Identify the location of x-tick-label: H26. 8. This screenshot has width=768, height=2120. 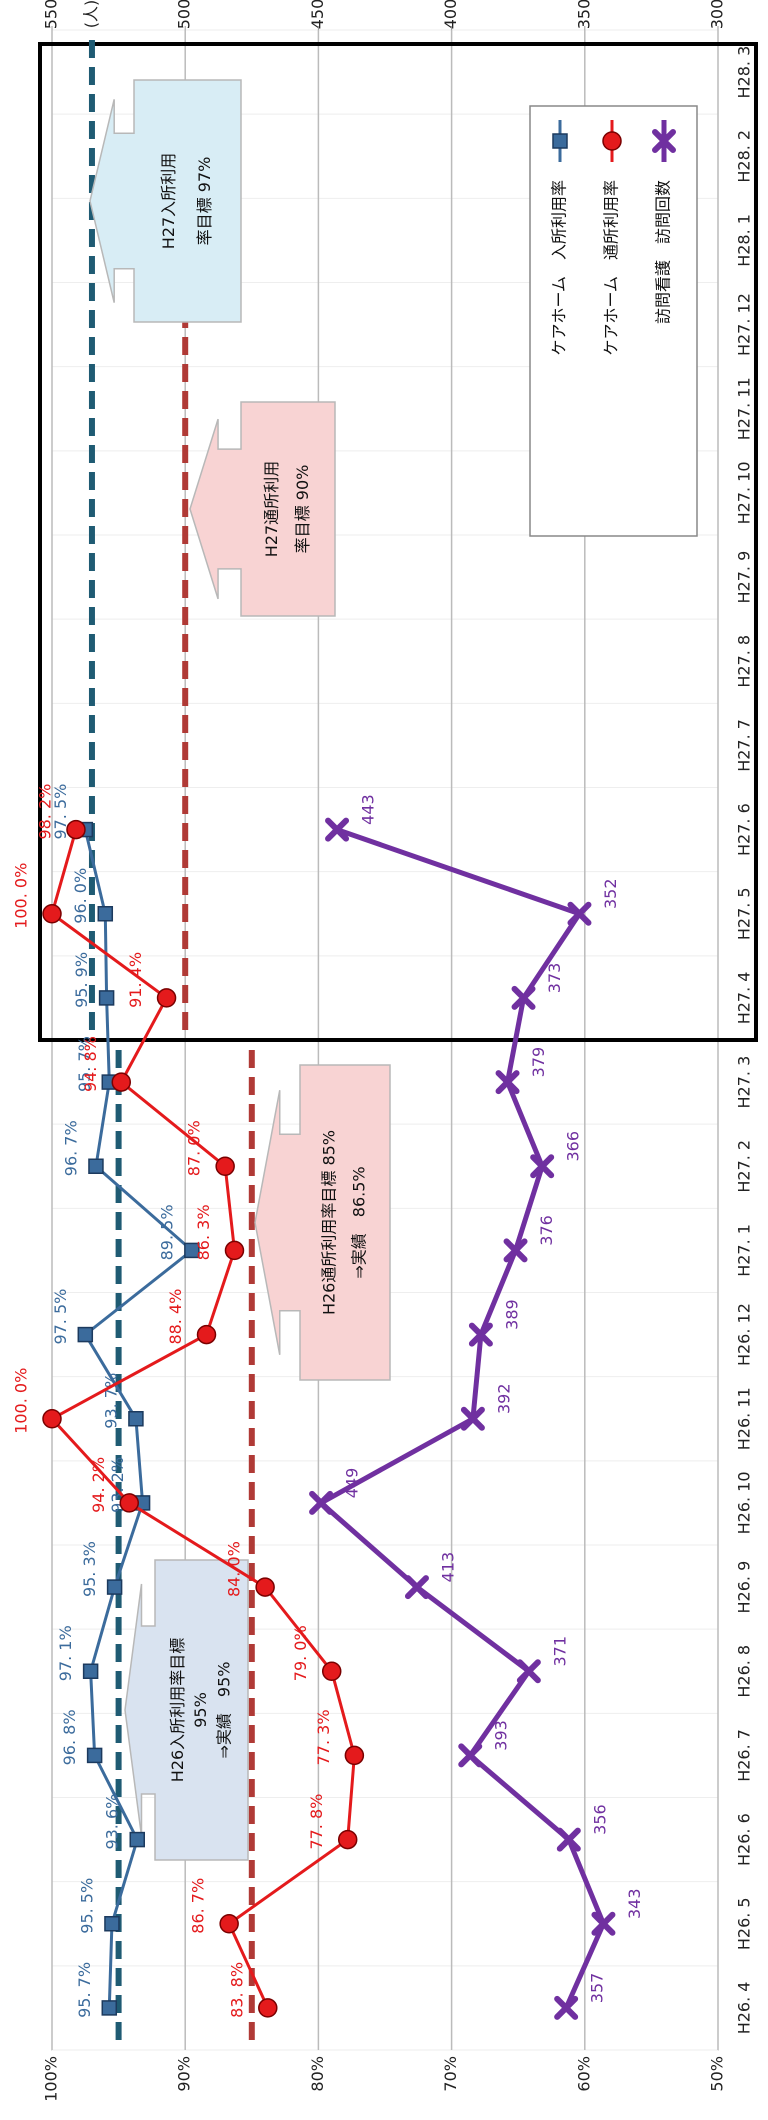
(744, 1671).